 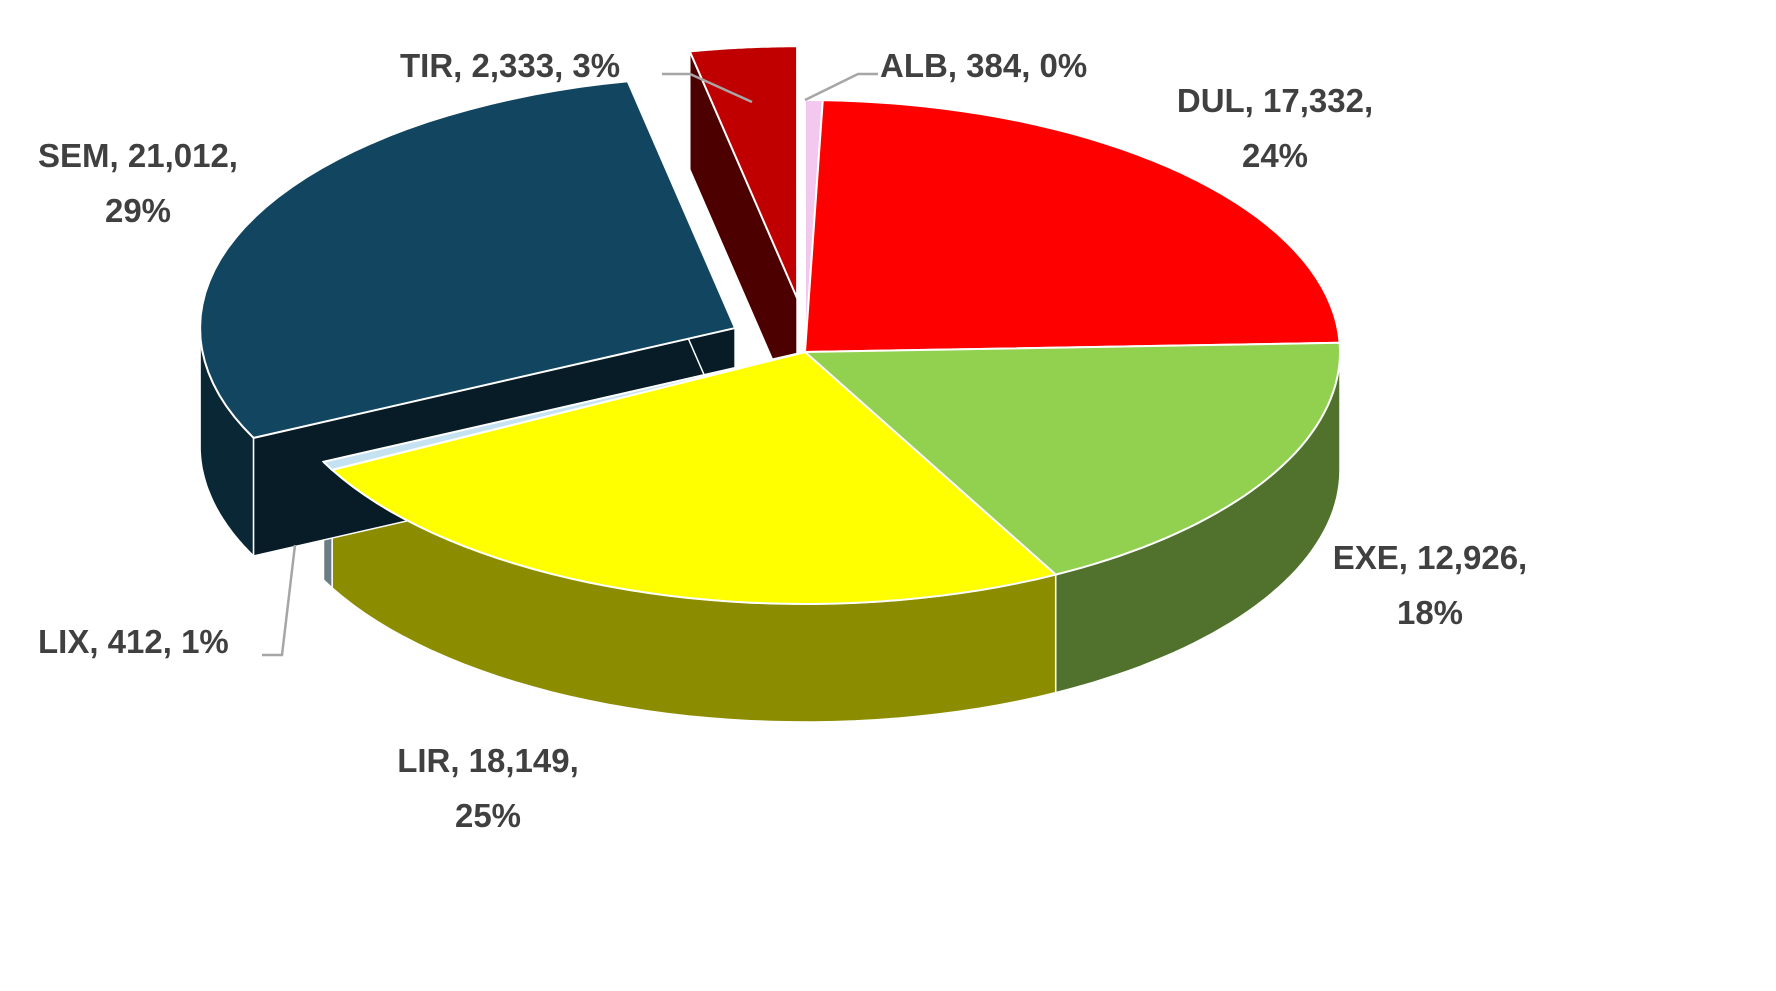 What do you see at coordinates (1430, 585) in the screenshot?
I see `data-label: EXE, 12,926, 18%` at bounding box center [1430, 585].